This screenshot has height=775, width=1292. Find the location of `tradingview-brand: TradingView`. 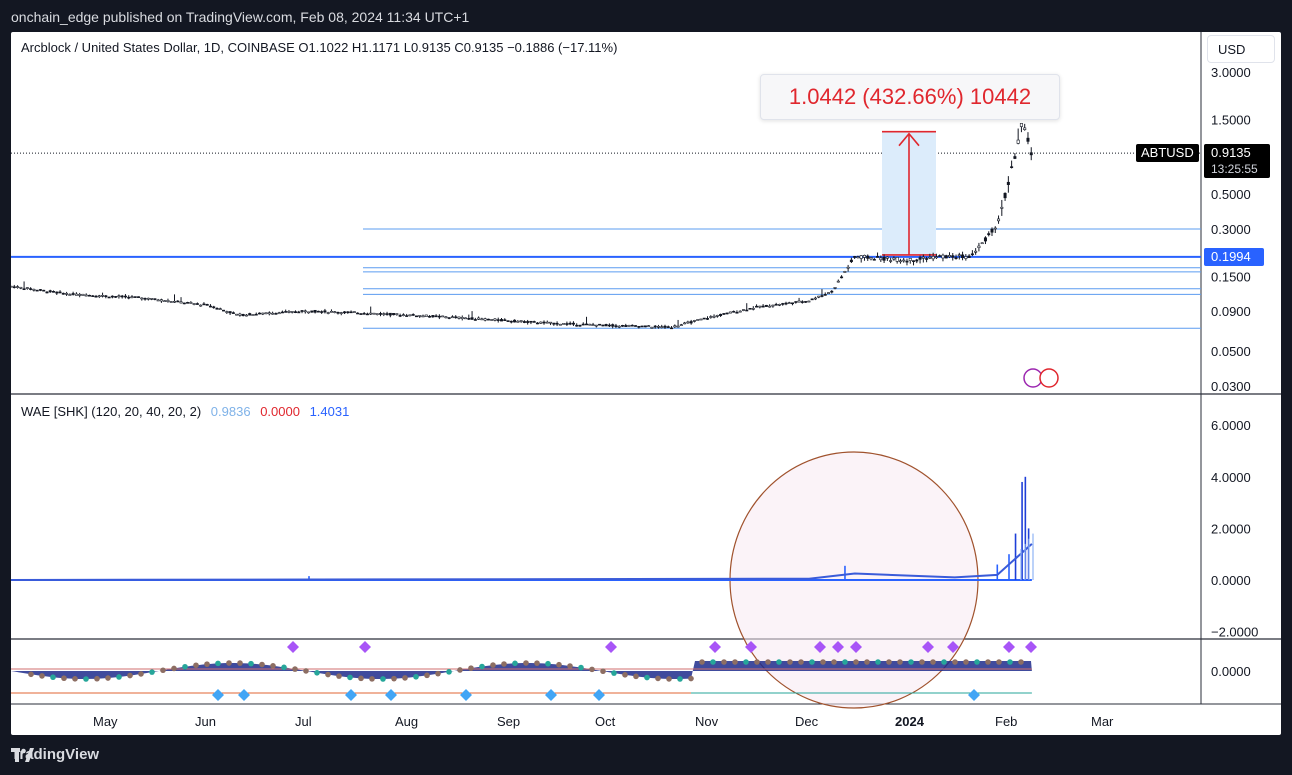

tradingview-brand: TradingView is located at coordinates (55, 754).